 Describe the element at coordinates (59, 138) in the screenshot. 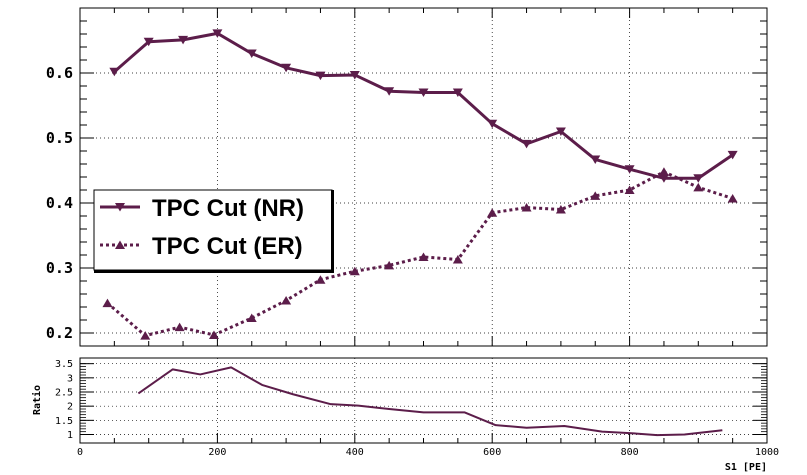

I see `y-tick-label: 0.5` at that location.